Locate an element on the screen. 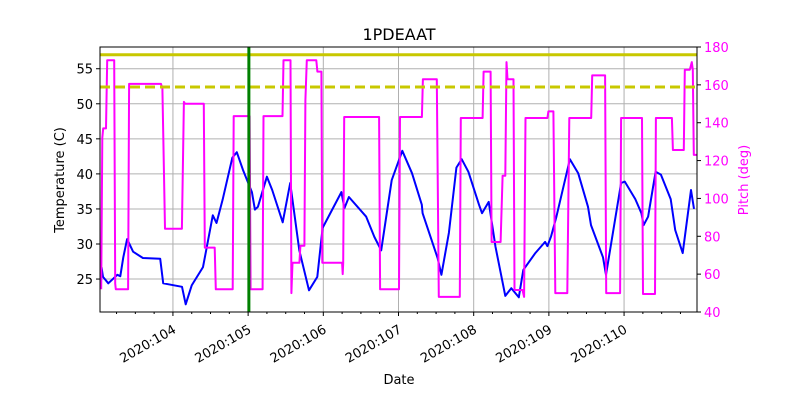 Image resolution: width=800 pixels, height=400 pixels. x-tick-label: 2020:110 is located at coordinates (599, 344).